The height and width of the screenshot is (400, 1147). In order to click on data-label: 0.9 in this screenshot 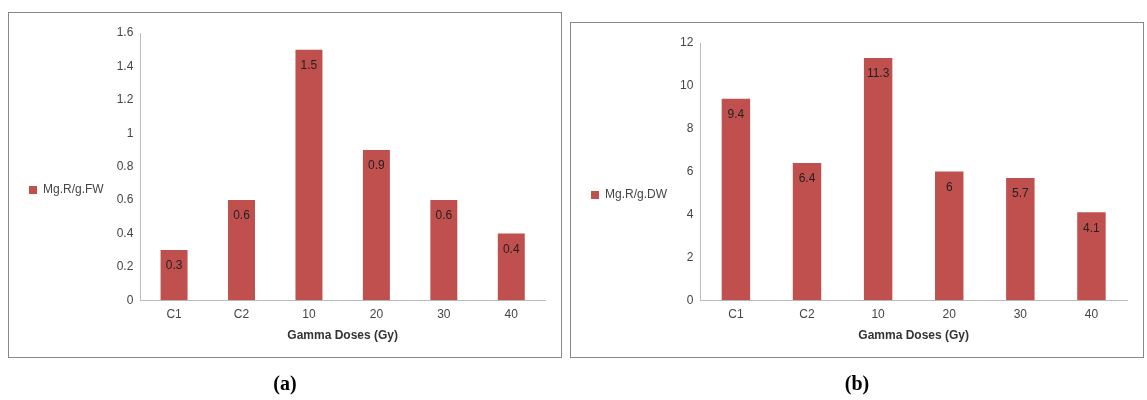, I will do `click(377, 165)`.